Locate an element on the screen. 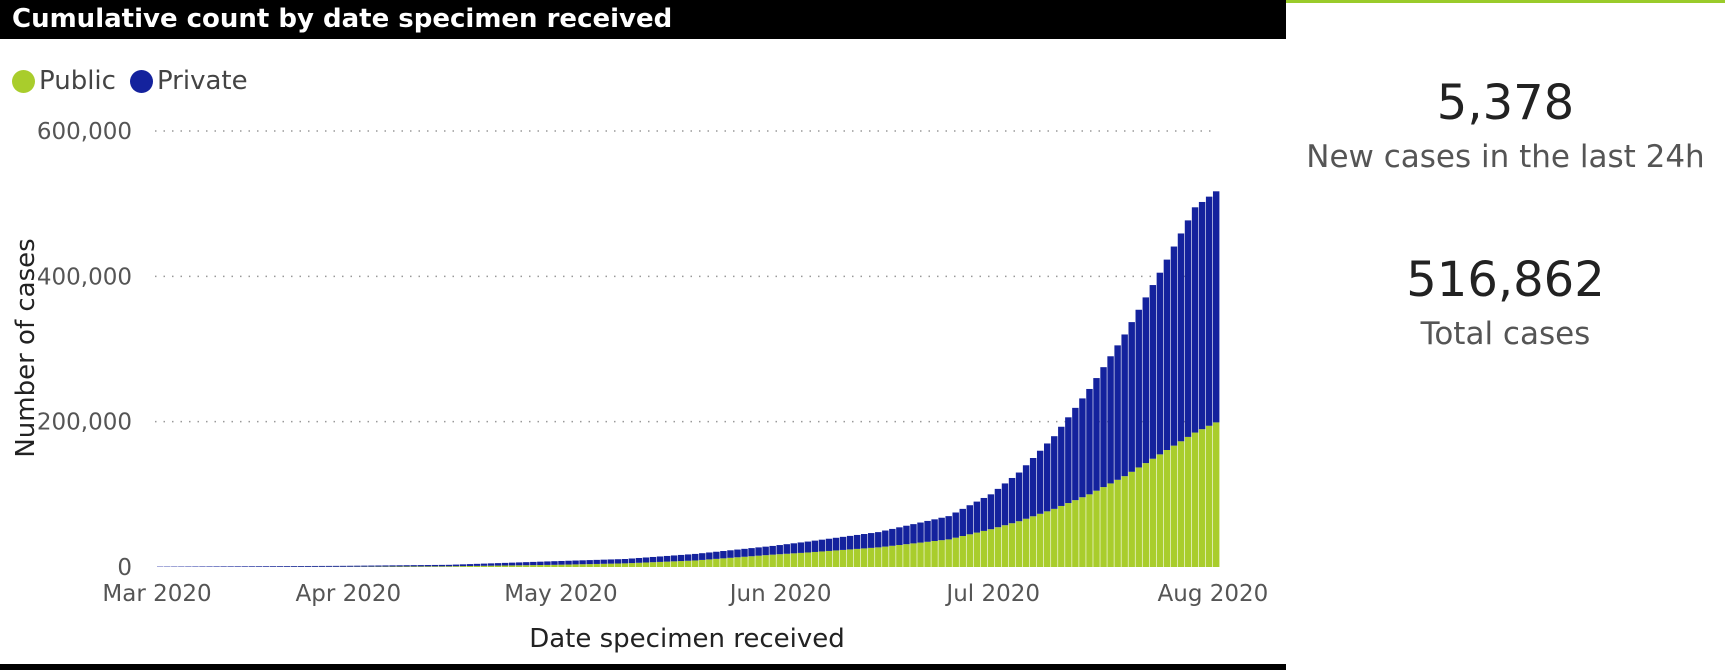 Image resolution: width=1725 pixels, height=670 pixels. y-tick-label: 200,000 is located at coordinates (84, 423).